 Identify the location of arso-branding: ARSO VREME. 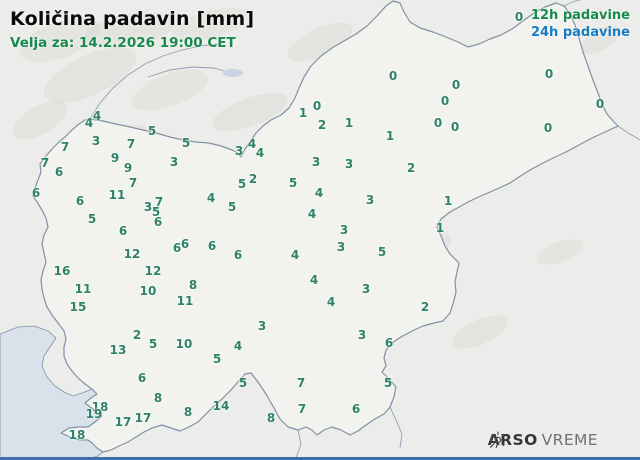
(543, 440).